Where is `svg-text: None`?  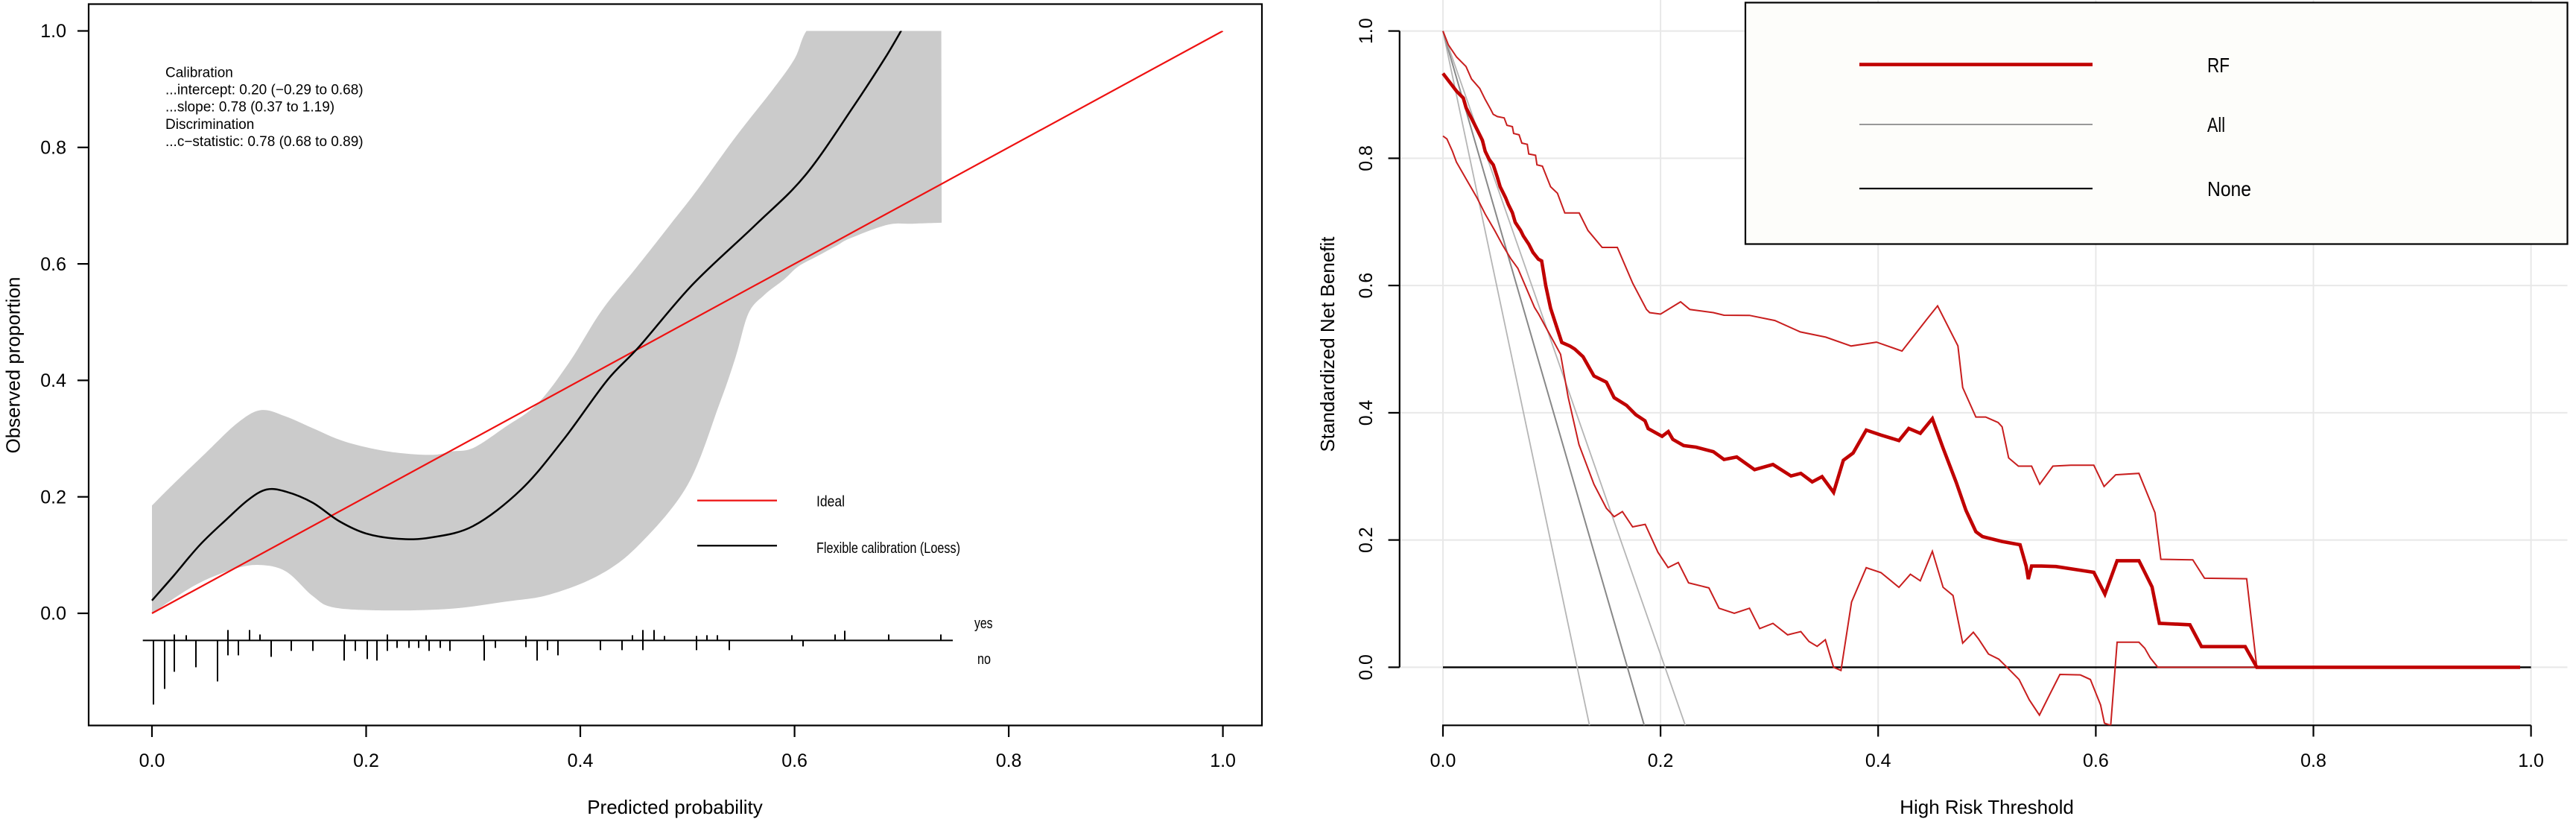
svg-text: None is located at coordinates (2229, 188).